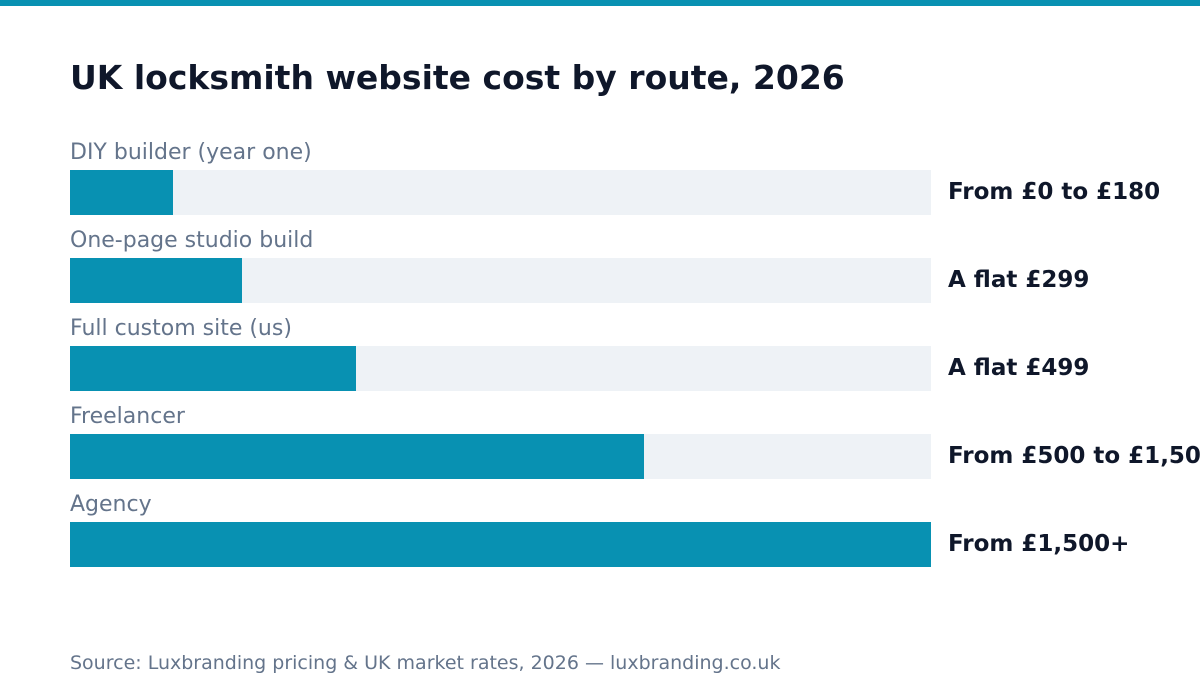 The height and width of the screenshot is (700, 1200). I want to click on value-label: A flat £299, so click(1019, 280).